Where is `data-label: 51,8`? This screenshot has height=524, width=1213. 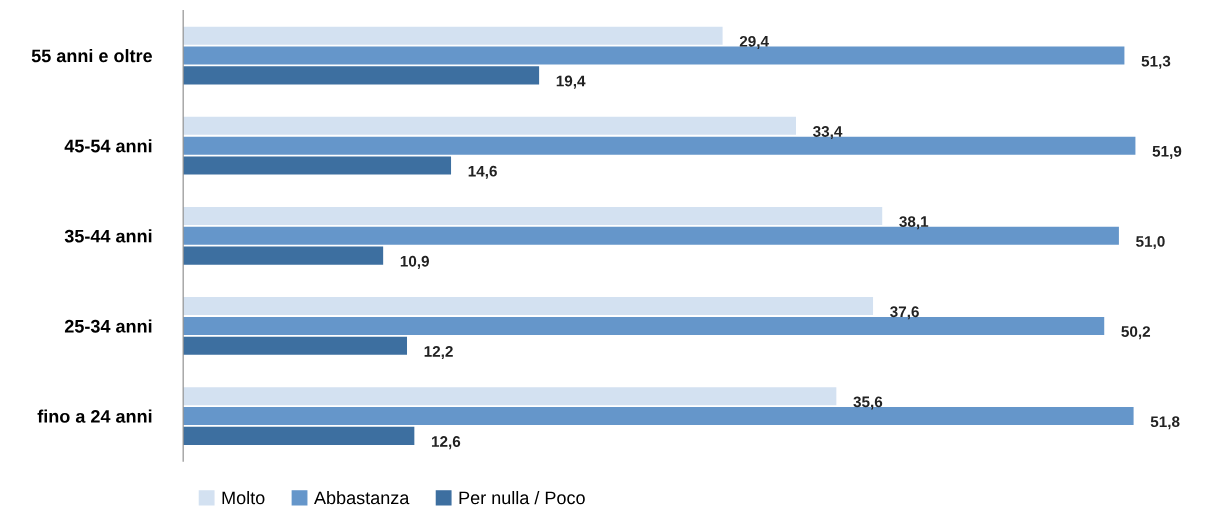
data-label: 51,8 is located at coordinates (1165, 423).